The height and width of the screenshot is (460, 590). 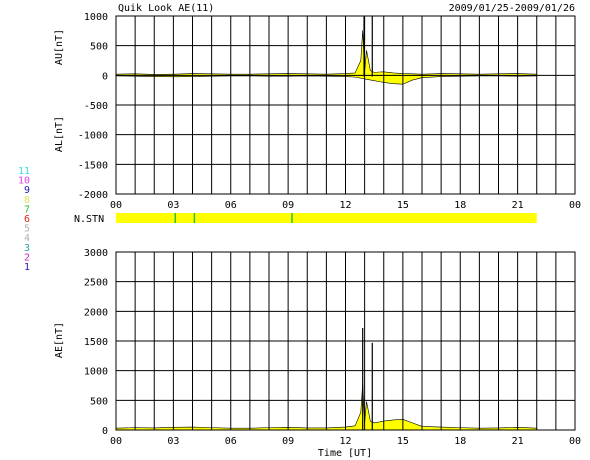 What do you see at coordinates (27, 257) in the screenshot?
I see `station-legend-item: 2` at bounding box center [27, 257].